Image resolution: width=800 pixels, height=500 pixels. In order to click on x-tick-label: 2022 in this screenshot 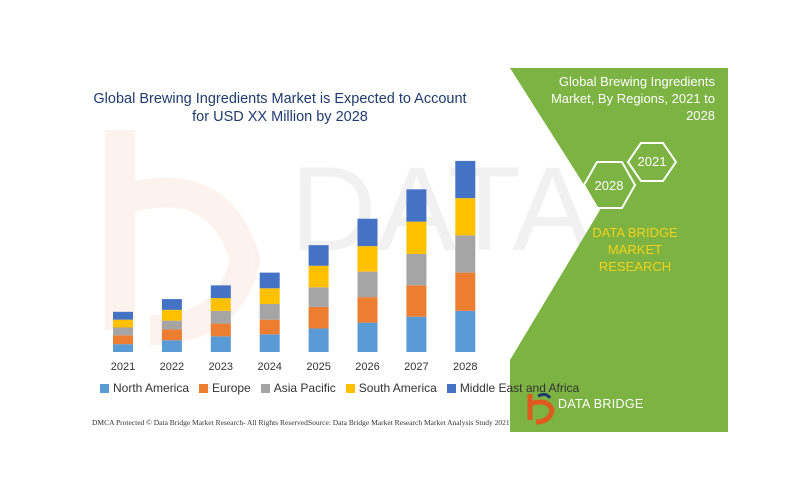, I will do `click(172, 367)`.